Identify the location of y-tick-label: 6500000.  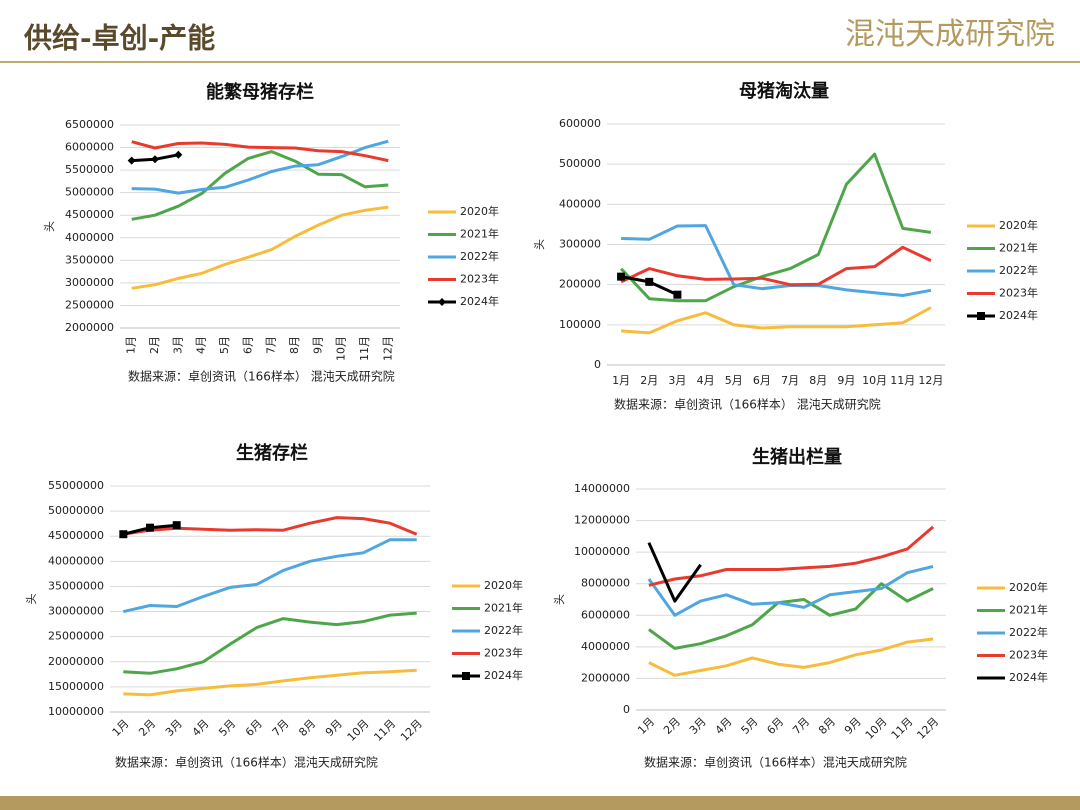
(89, 124).